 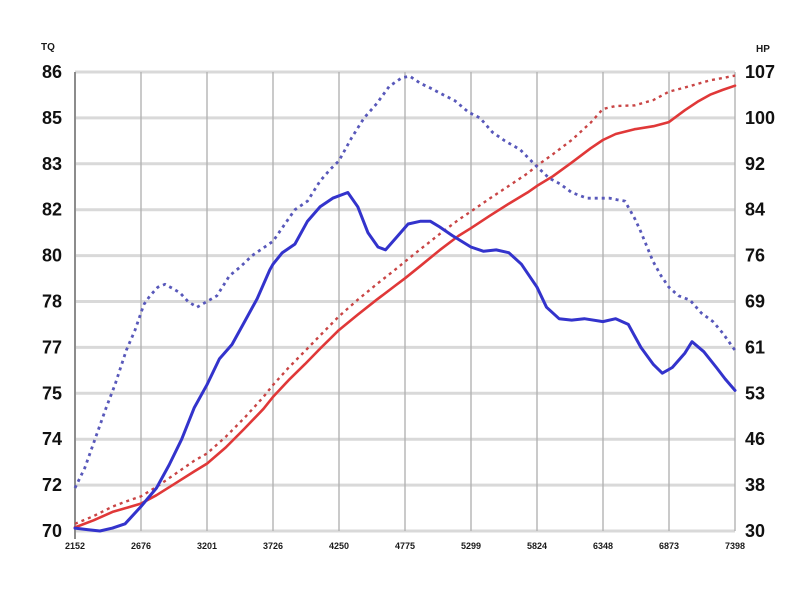 I want to click on x-axis-tick: 3201, so click(x=207, y=546).